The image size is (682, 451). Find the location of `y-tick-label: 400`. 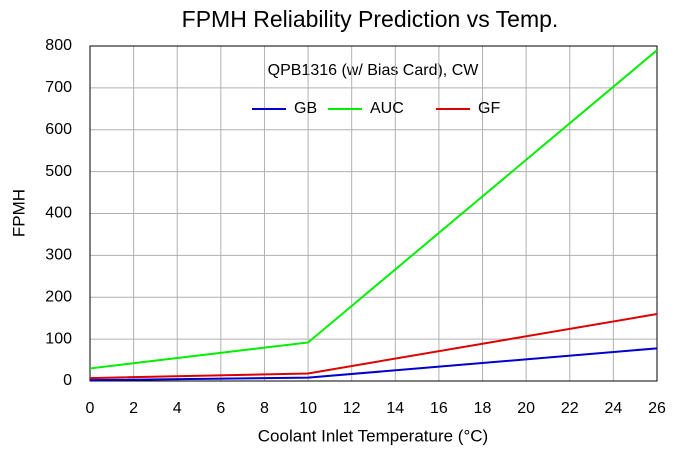

y-tick-label: 400 is located at coordinates (58, 213).